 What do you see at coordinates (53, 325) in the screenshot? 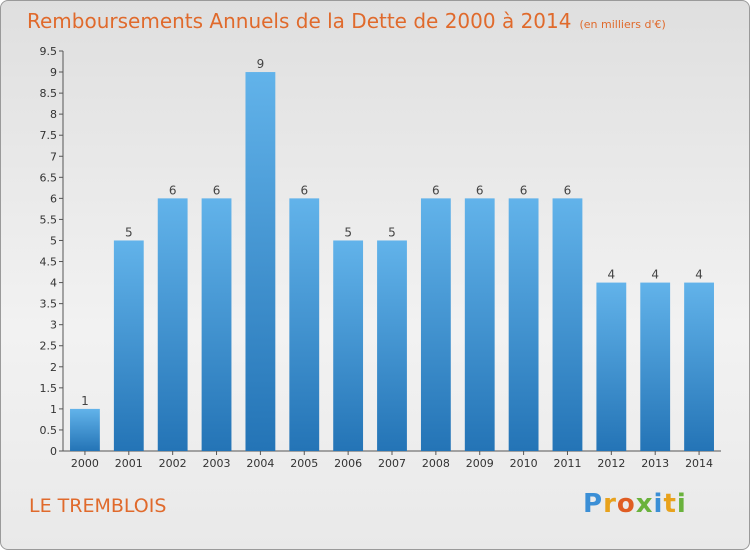
I see `y-tick-label: 3` at bounding box center [53, 325].